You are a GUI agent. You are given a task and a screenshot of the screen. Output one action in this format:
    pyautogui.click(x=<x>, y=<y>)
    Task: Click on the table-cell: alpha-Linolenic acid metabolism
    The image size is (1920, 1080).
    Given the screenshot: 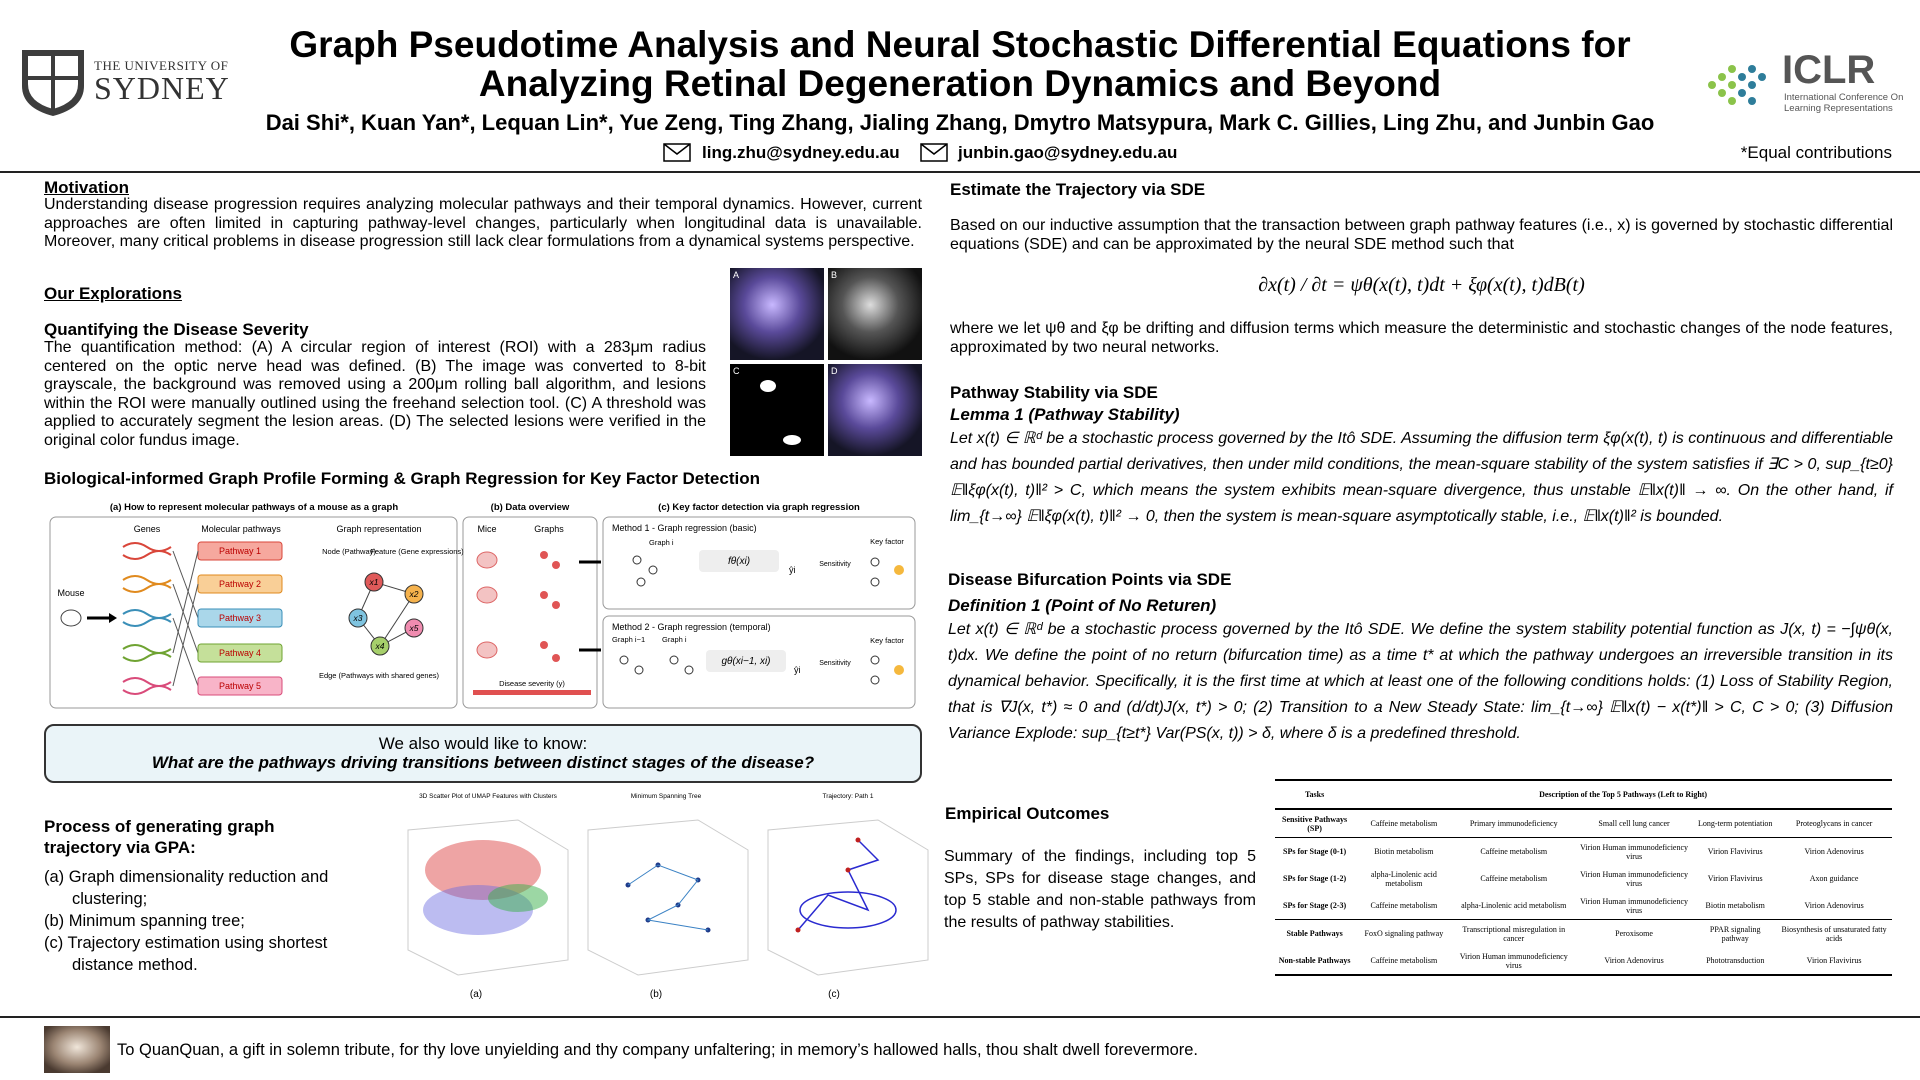 What is the action you would take?
    pyautogui.click(x=1514, y=905)
    